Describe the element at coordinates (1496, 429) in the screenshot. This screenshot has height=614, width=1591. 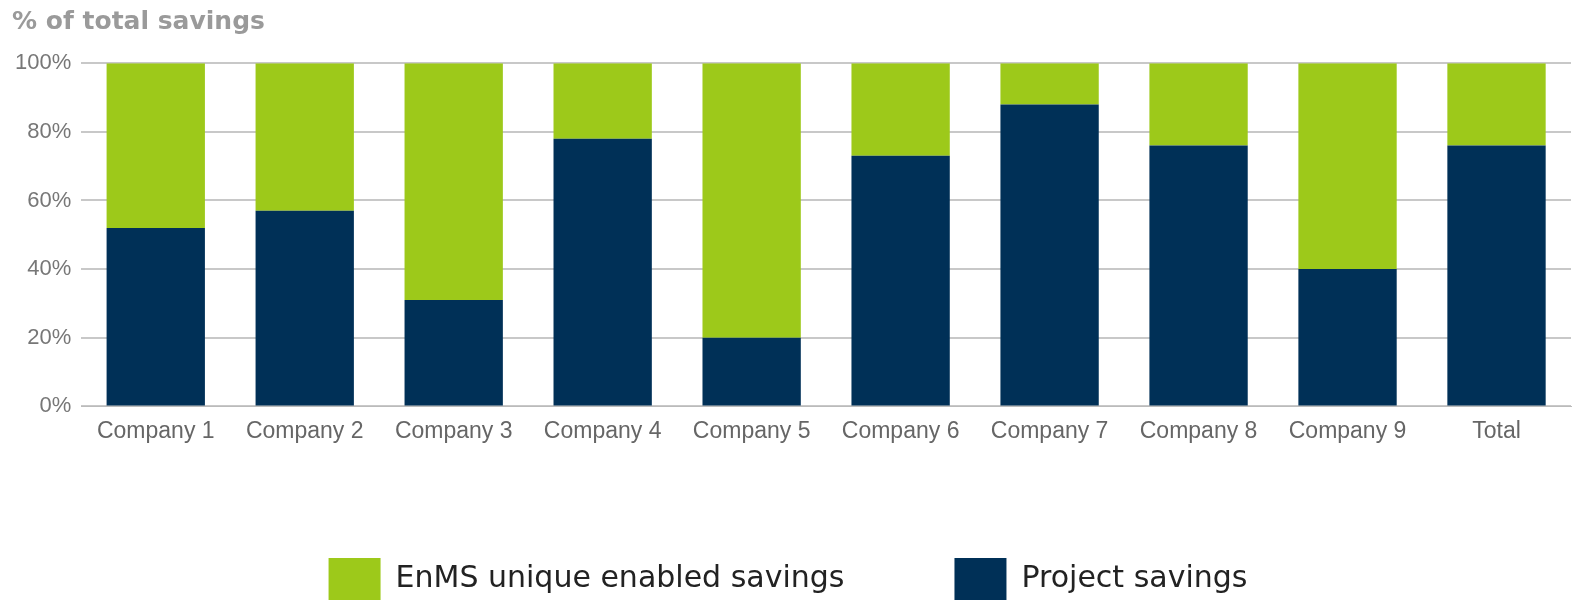
I see `x-tick-label: Total` at that location.